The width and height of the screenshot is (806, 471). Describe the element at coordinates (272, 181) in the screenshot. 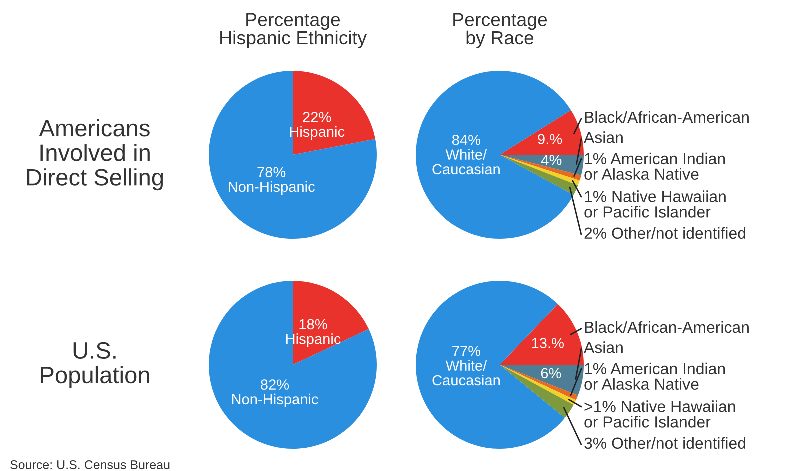

I see `data-label: 78% Non-Hispanic` at that location.